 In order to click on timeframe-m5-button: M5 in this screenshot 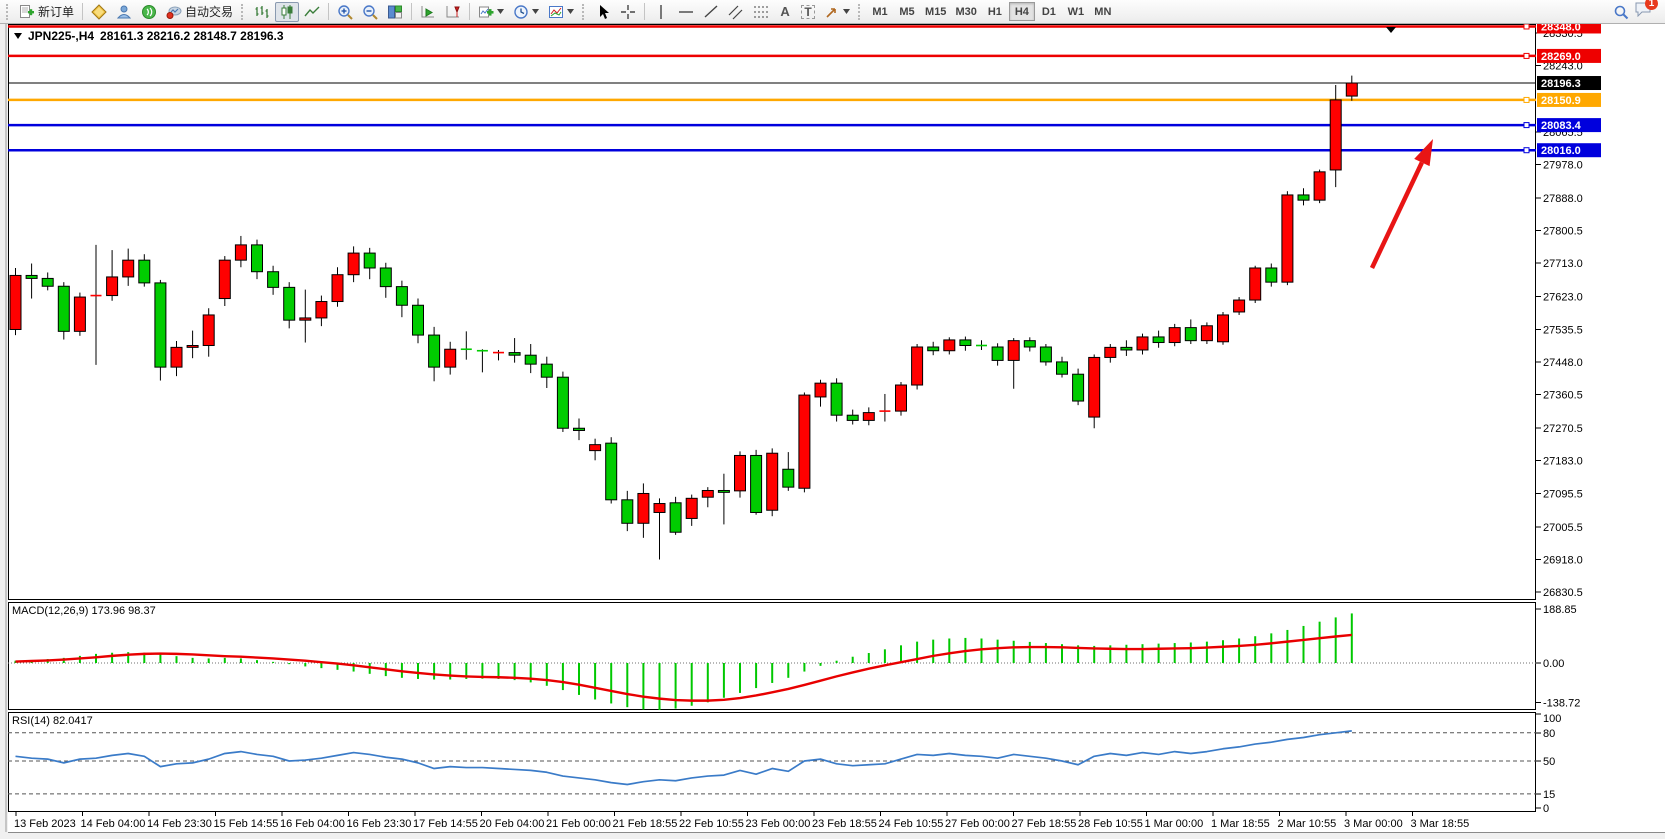, I will do `click(907, 11)`.